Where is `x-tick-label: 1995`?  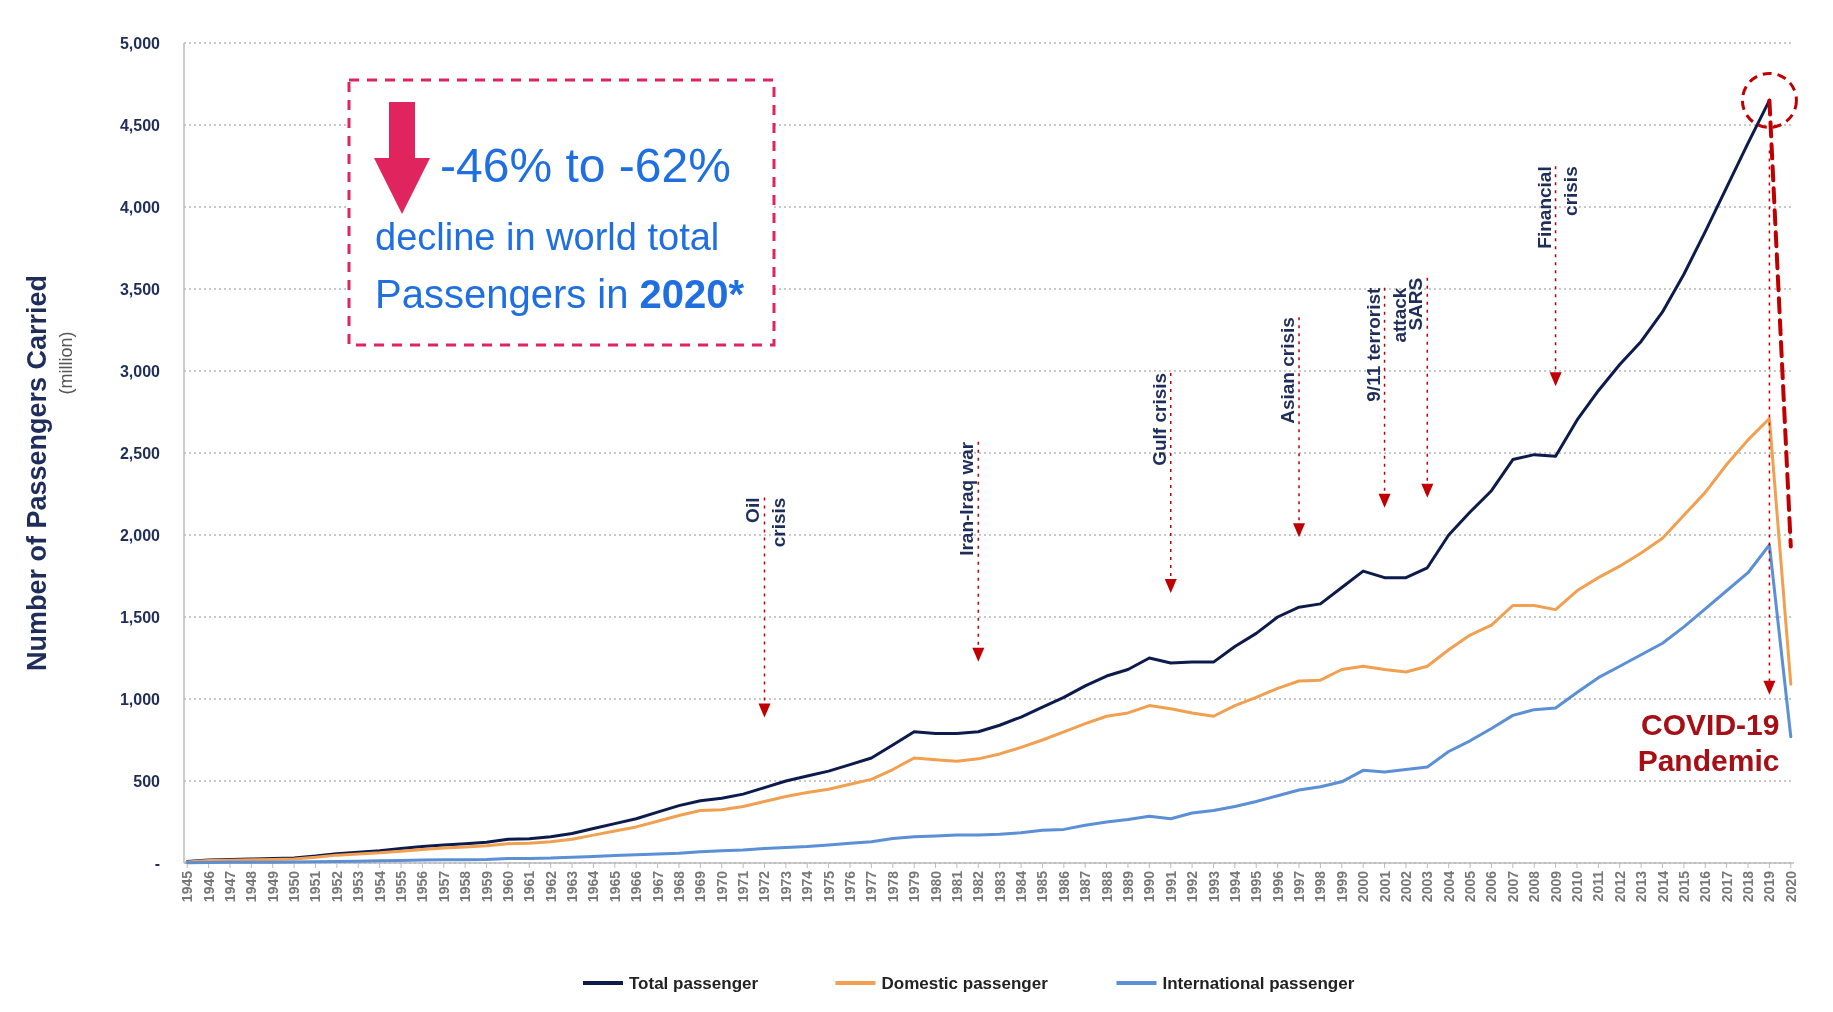
x-tick-label: 1995 is located at coordinates (1256, 886).